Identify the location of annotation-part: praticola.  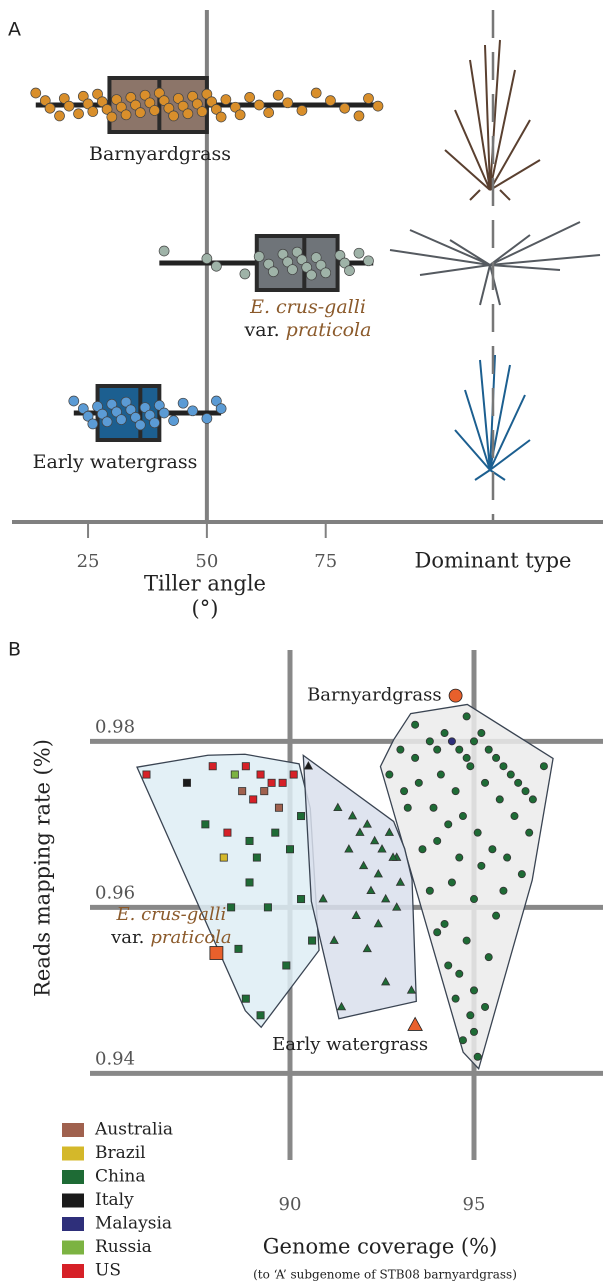
(329, 330).